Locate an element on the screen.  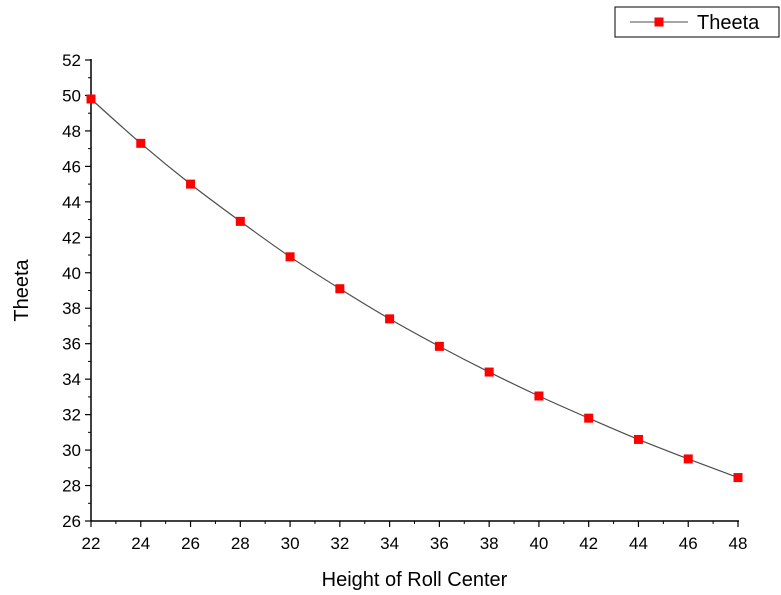
y-axis-title: Theeta is located at coordinates (22, 289).